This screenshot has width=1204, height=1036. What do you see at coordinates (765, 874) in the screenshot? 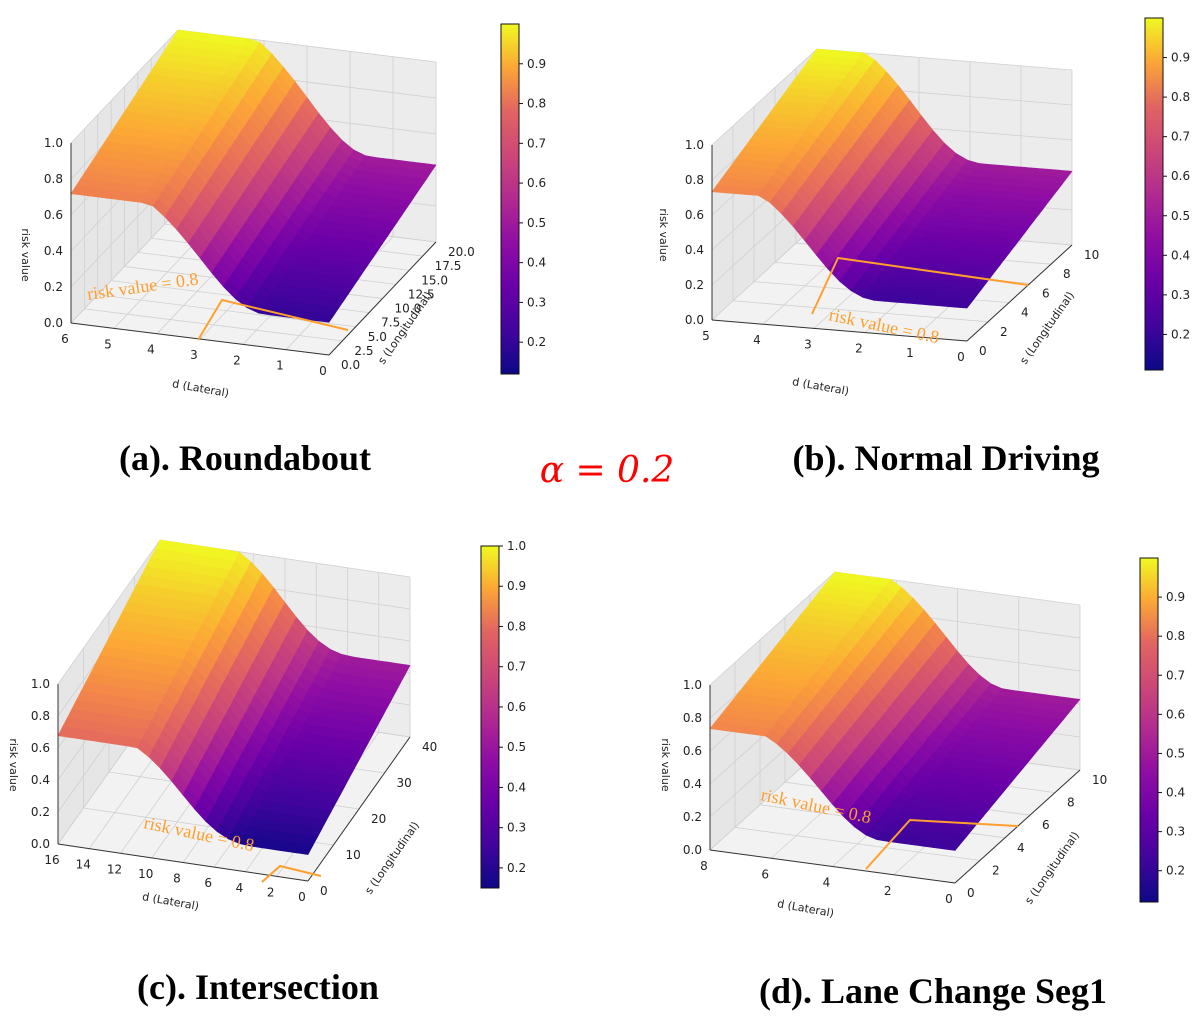
I see `x-tick-label: 6` at bounding box center [765, 874].